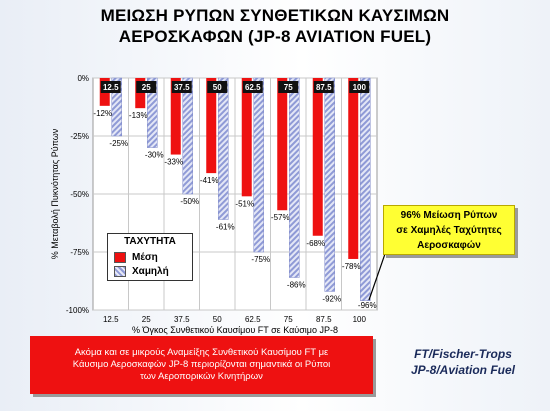 The width and height of the screenshot is (550, 411). I want to click on bar-top-label: 75, so click(288, 87).